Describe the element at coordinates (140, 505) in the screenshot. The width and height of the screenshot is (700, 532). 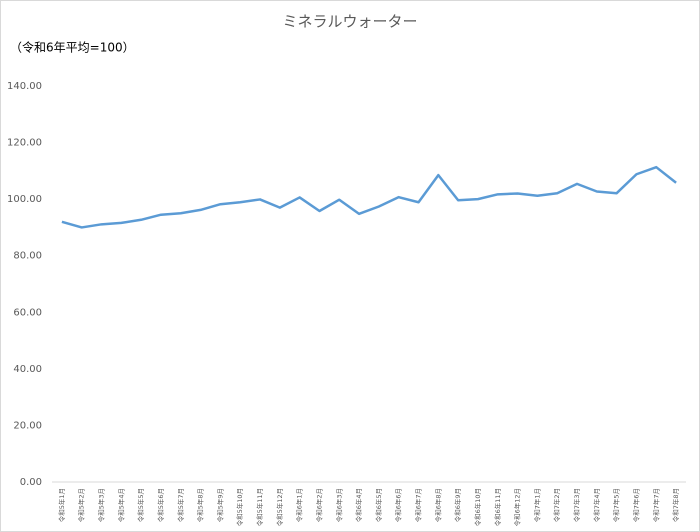
I see `x-tick-label: 令和5年5月` at that location.